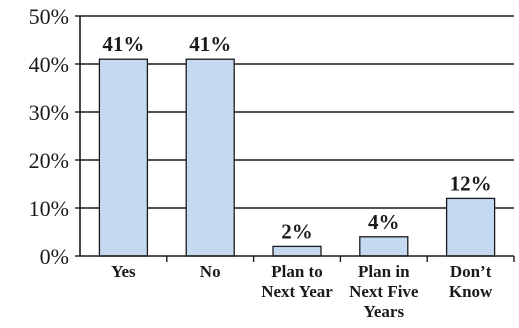 Image resolution: width=519 pixels, height=328 pixels. I want to click on data-label: 2%, so click(297, 231).